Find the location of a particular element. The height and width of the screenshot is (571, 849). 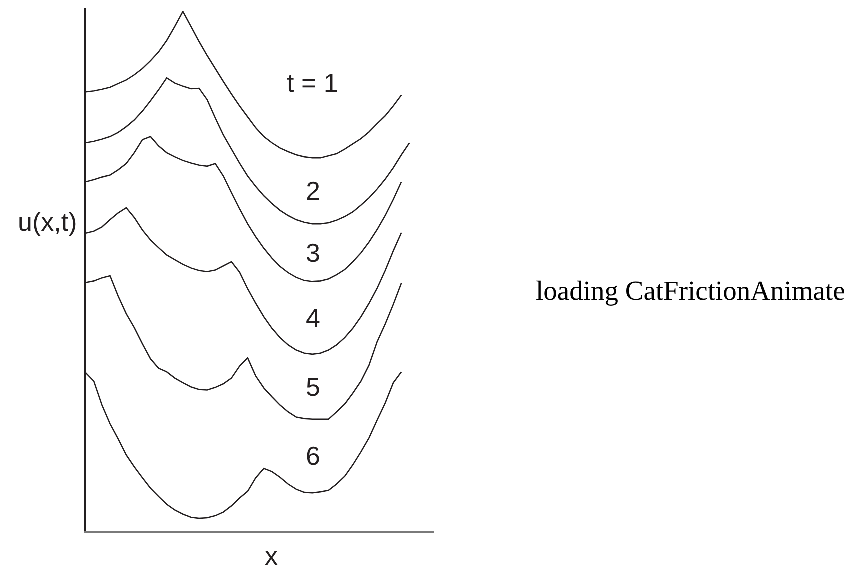

series-label: 3 is located at coordinates (313, 253).